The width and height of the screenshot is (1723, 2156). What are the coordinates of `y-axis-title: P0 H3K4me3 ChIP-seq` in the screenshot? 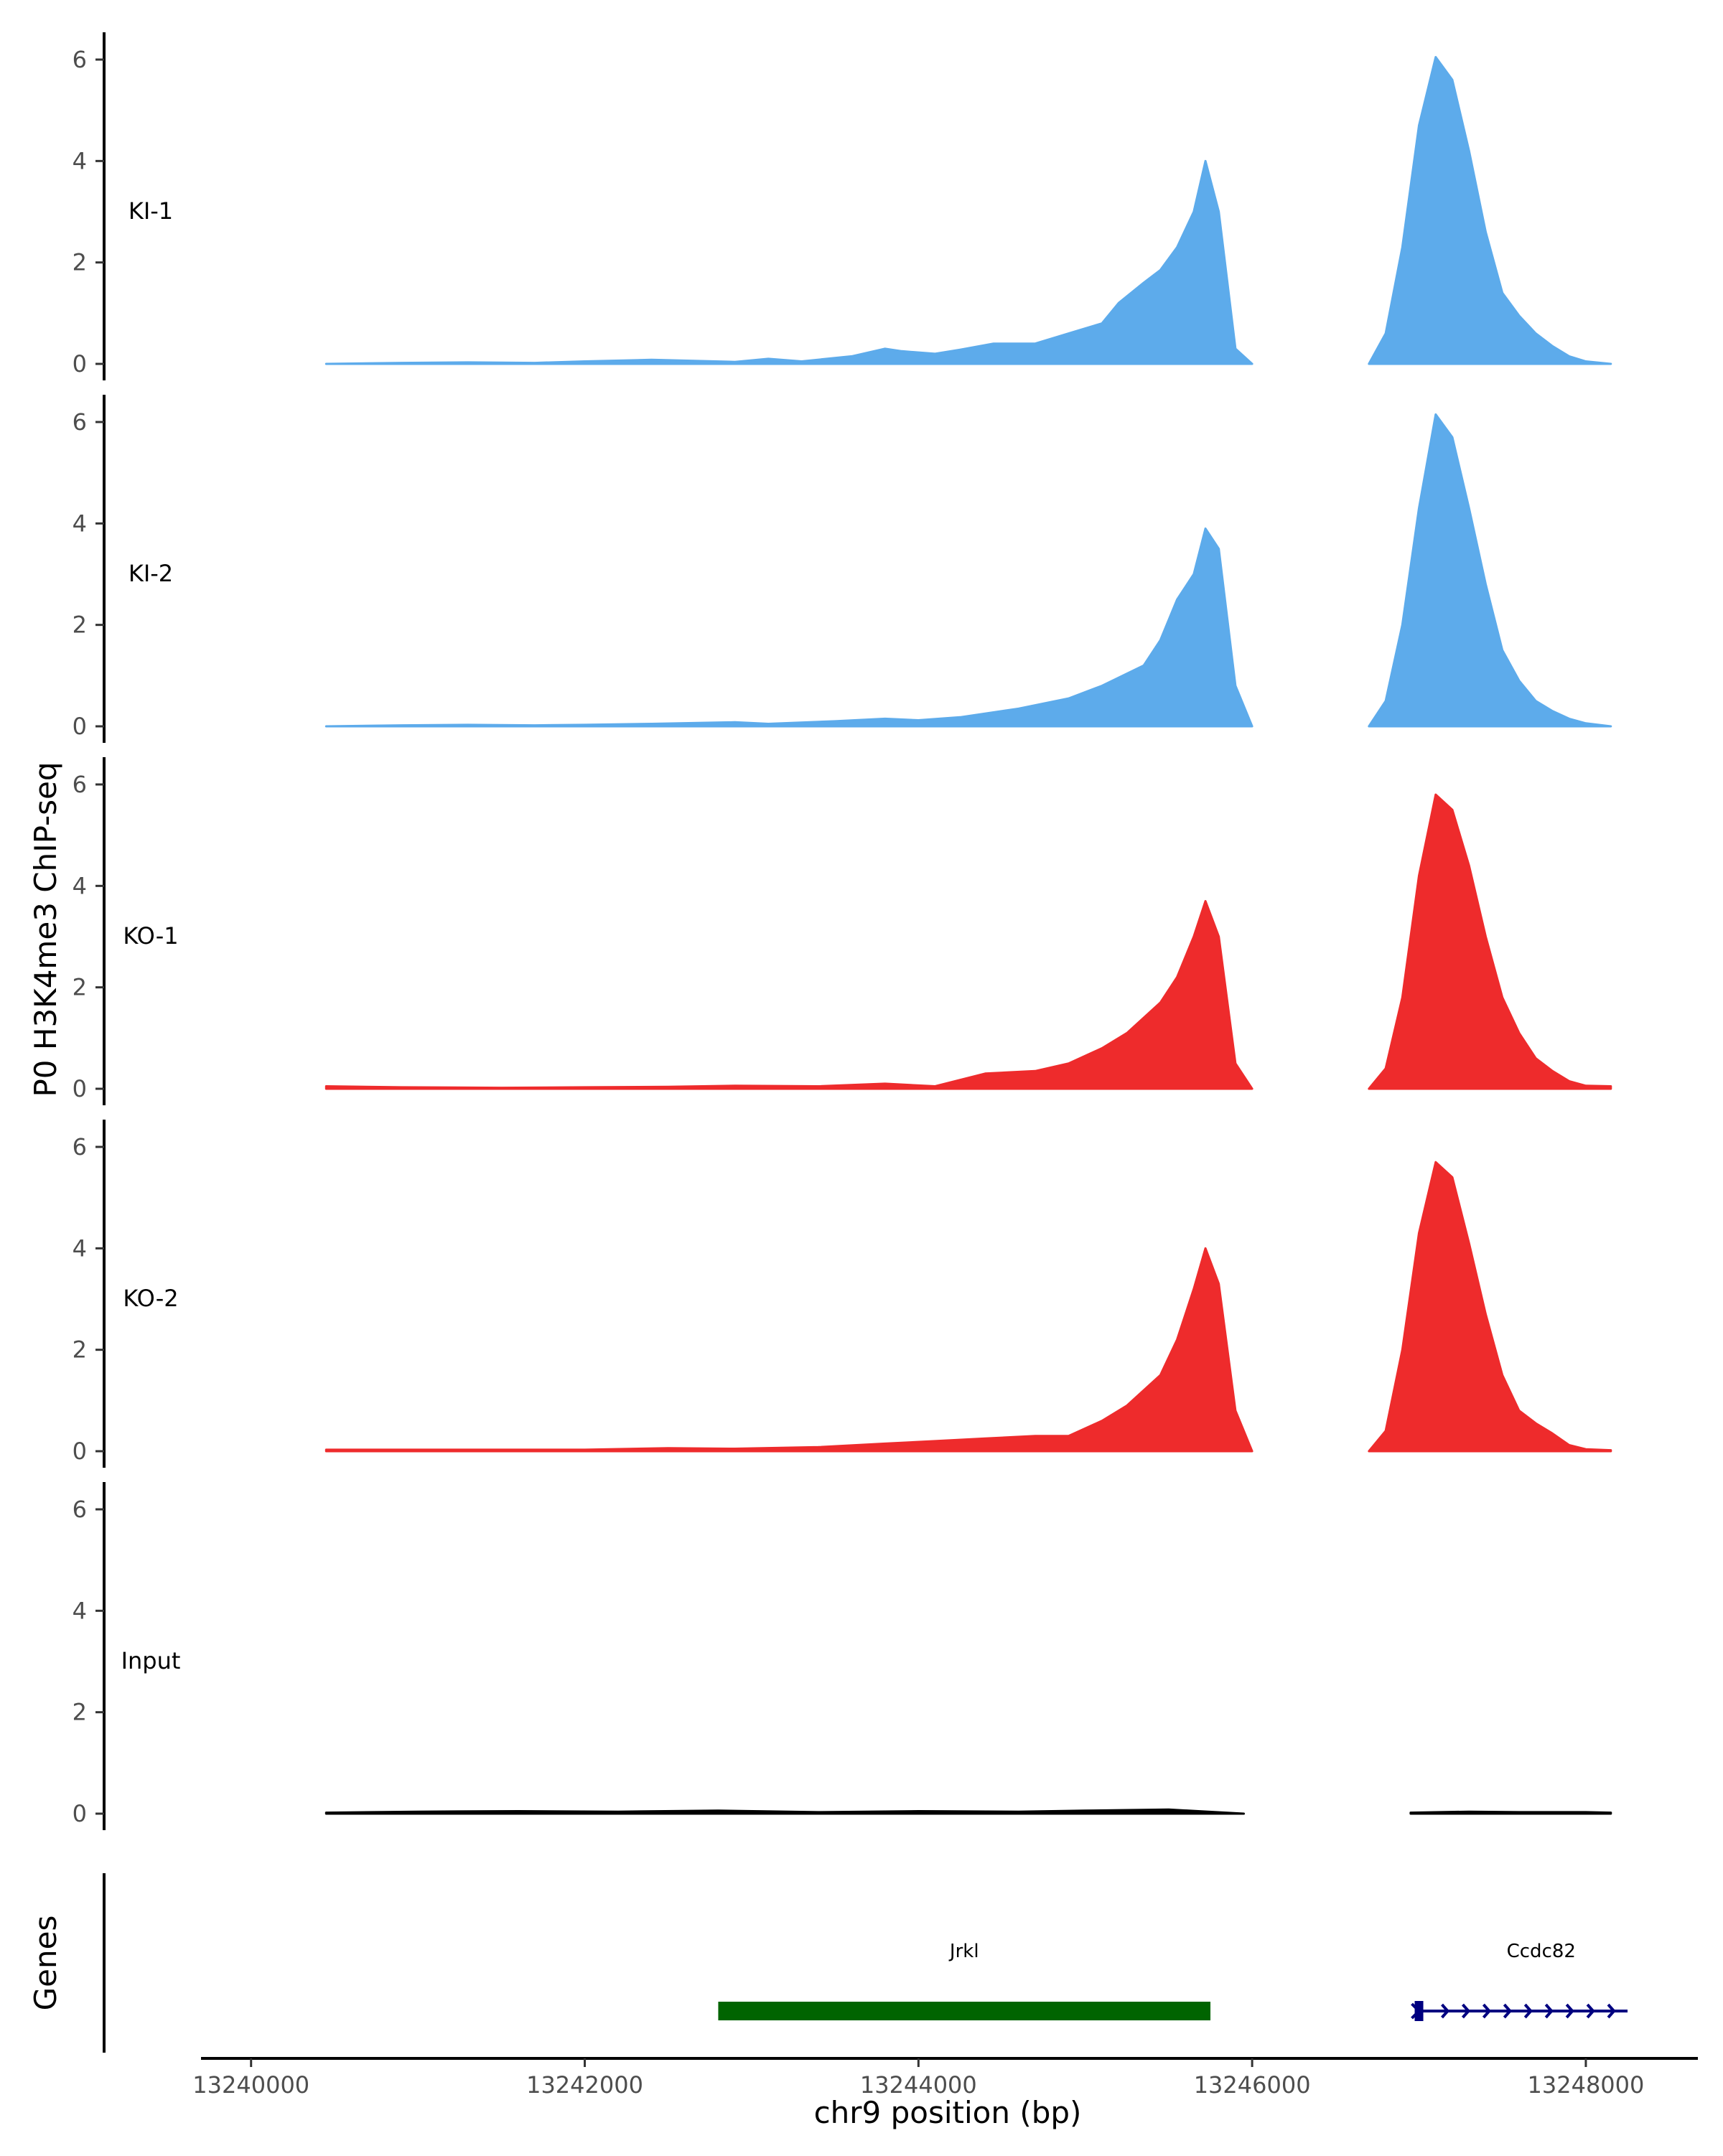 It's located at (45, 929).